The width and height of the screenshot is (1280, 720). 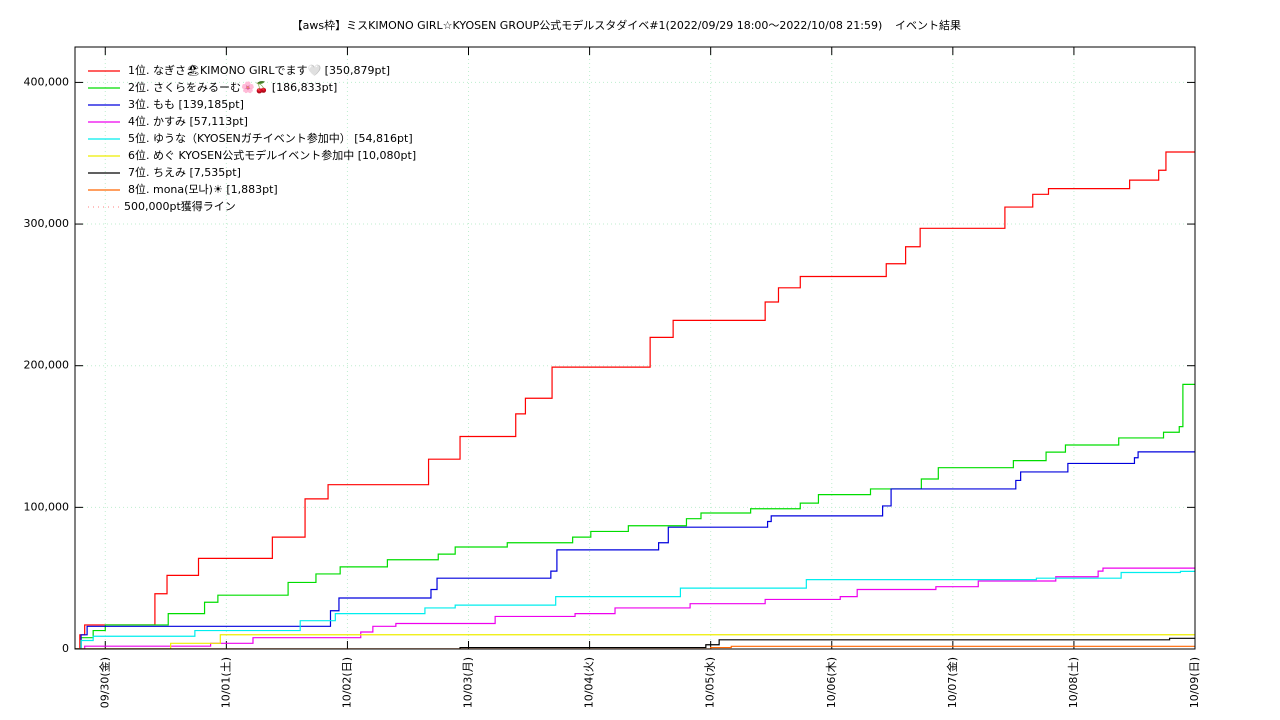 I want to click on x-tick-label: 10/09(日), so click(x=1194, y=682).